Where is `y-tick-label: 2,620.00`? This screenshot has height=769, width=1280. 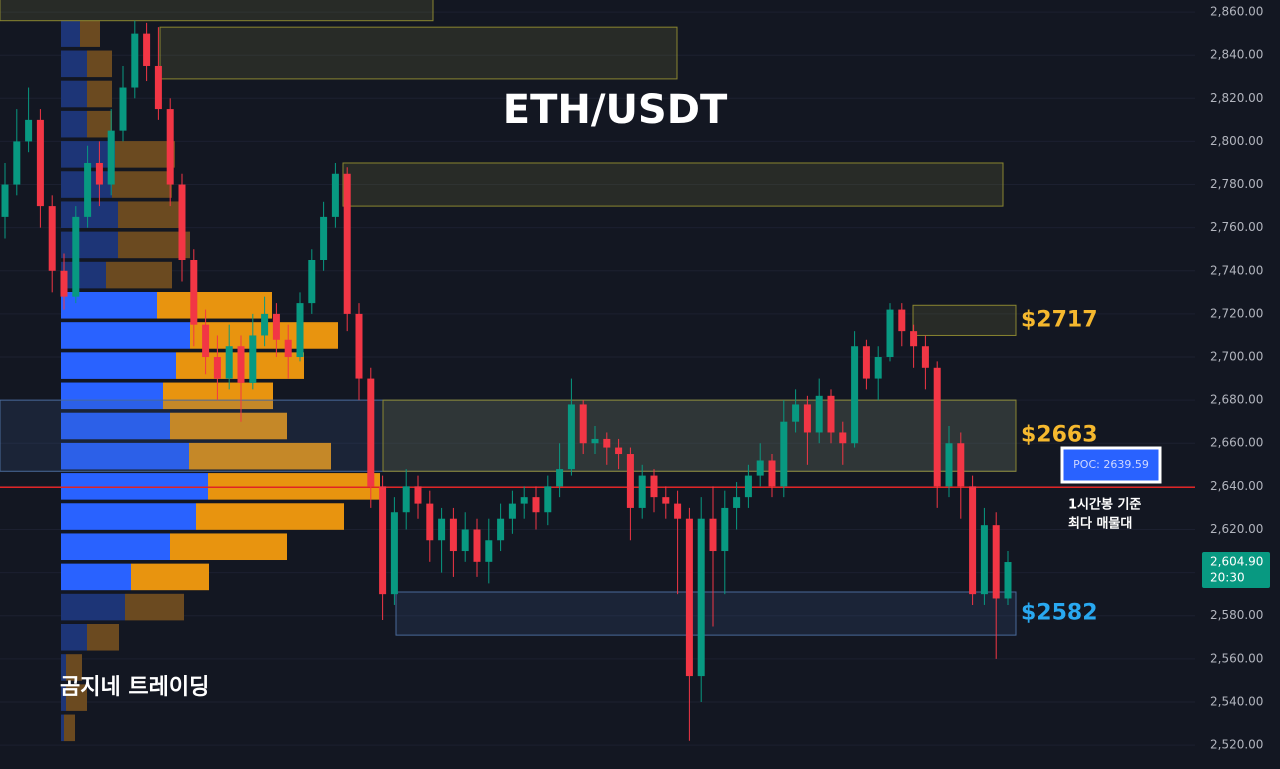
y-tick-label: 2,620.00 is located at coordinates (1236, 529).